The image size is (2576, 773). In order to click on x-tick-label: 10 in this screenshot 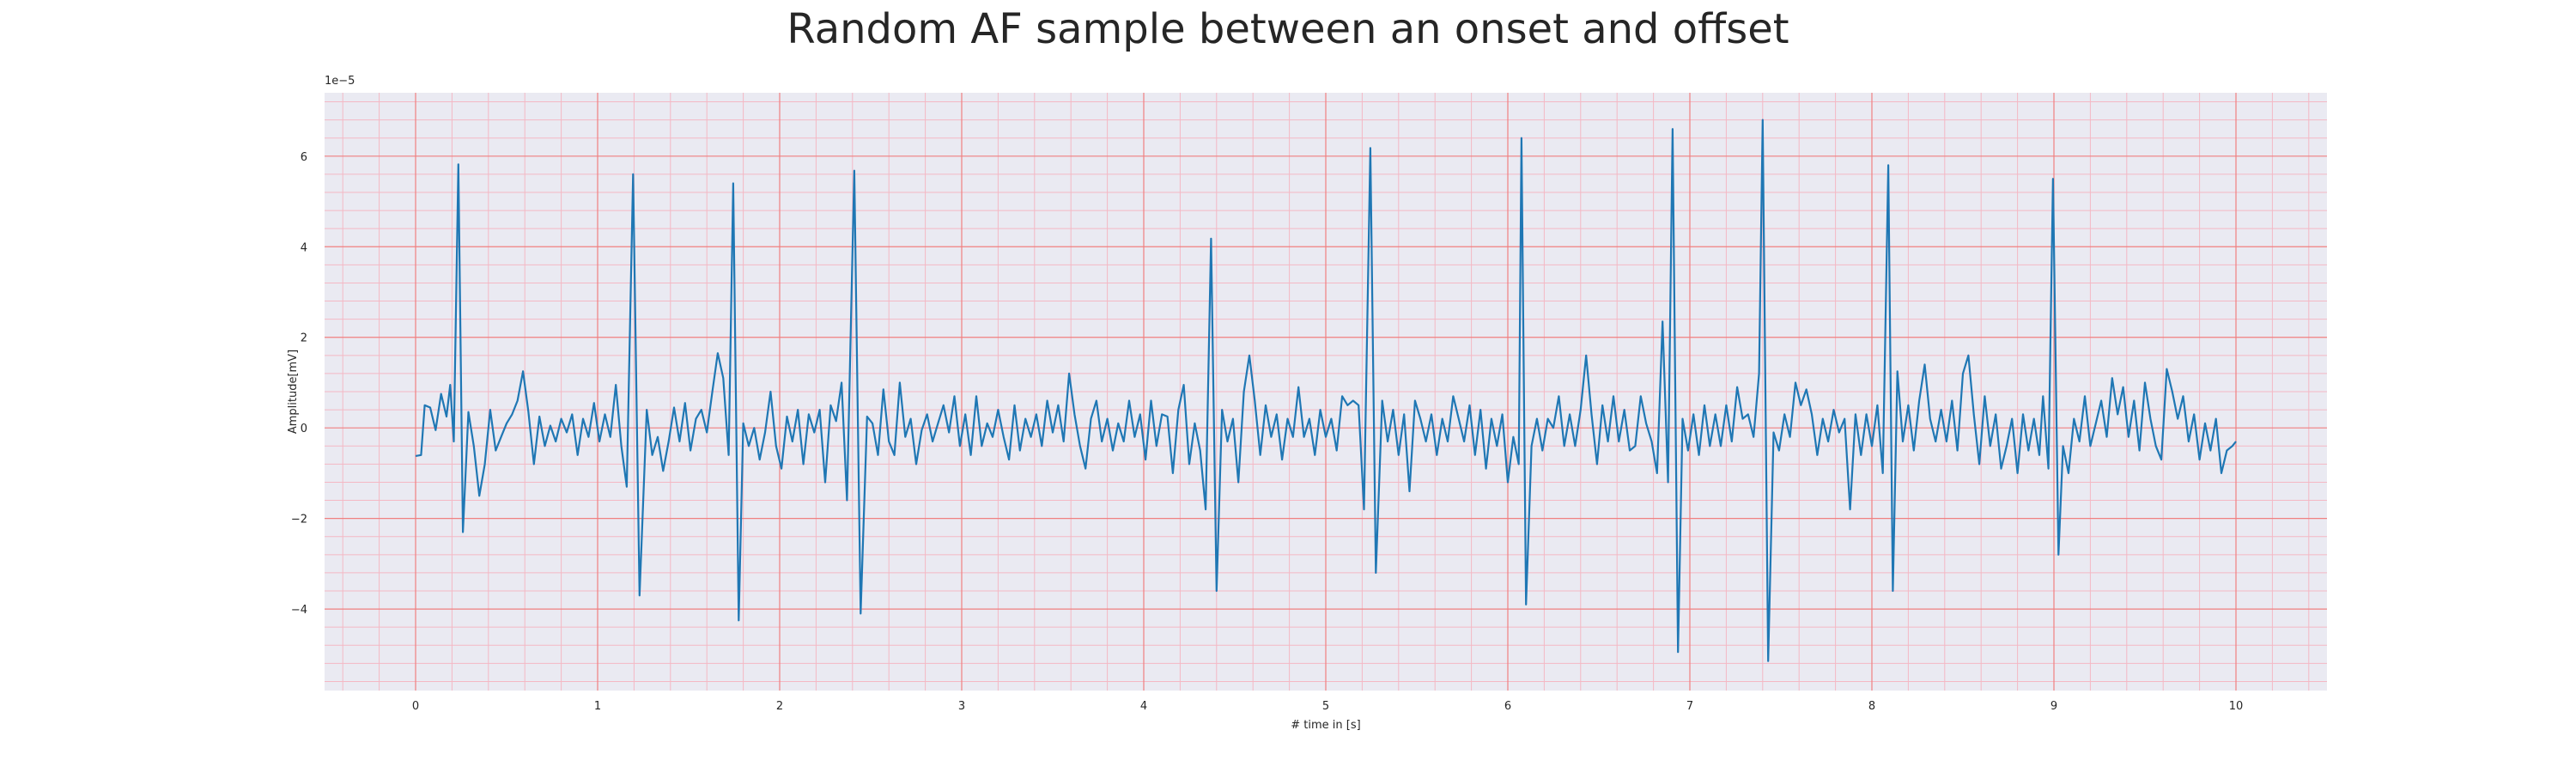, I will do `click(2236, 706)`.